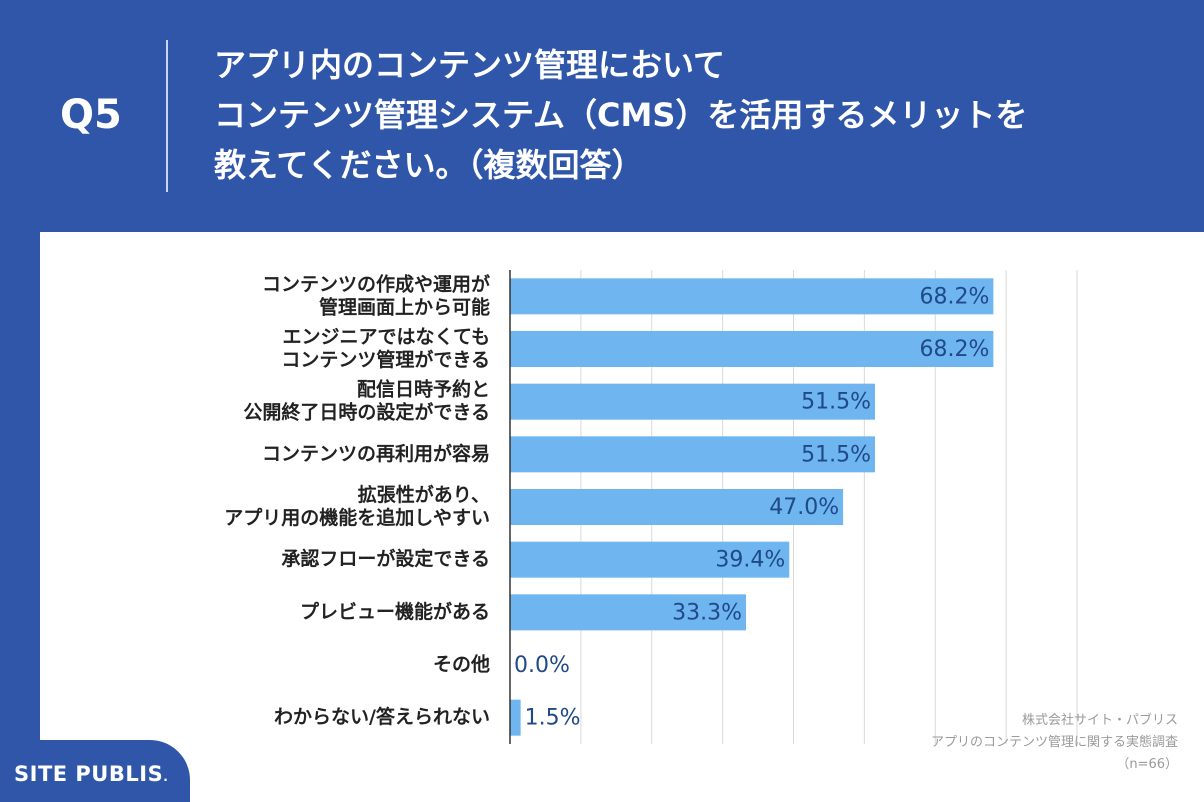 Image resolution: width=1204 pixels, height=802 pixels. What do you see at coordinates (366, 412) in the screenshot?
I see `category-label: 公開終了日時の設定ができる` at bounding box center [366, 412].